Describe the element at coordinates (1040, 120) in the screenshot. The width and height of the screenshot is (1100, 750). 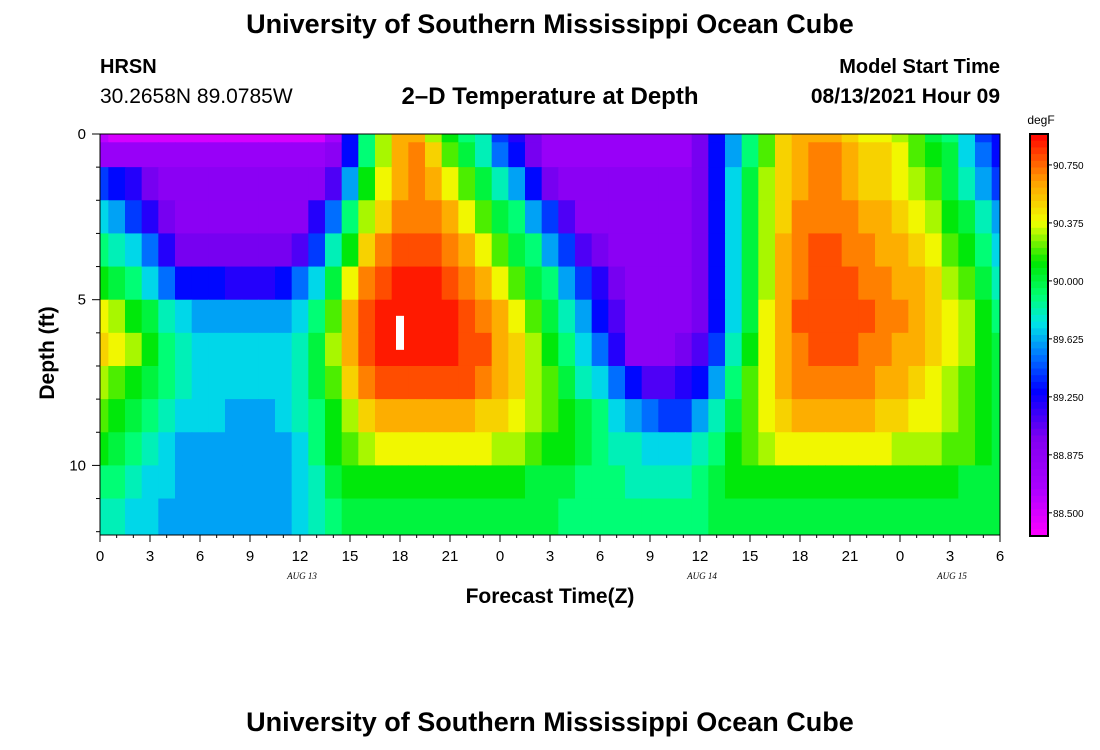
I see `colorbar-unit-label: degF` at that location.